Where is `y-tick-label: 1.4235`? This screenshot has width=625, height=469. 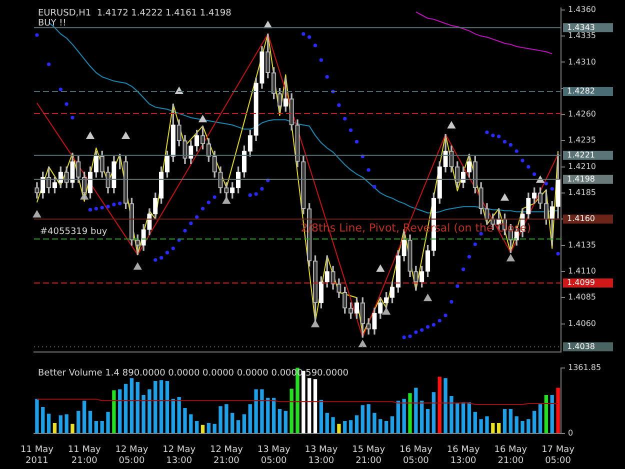 y-tick-label: 1.4235 is located at coordinates (582, 140).